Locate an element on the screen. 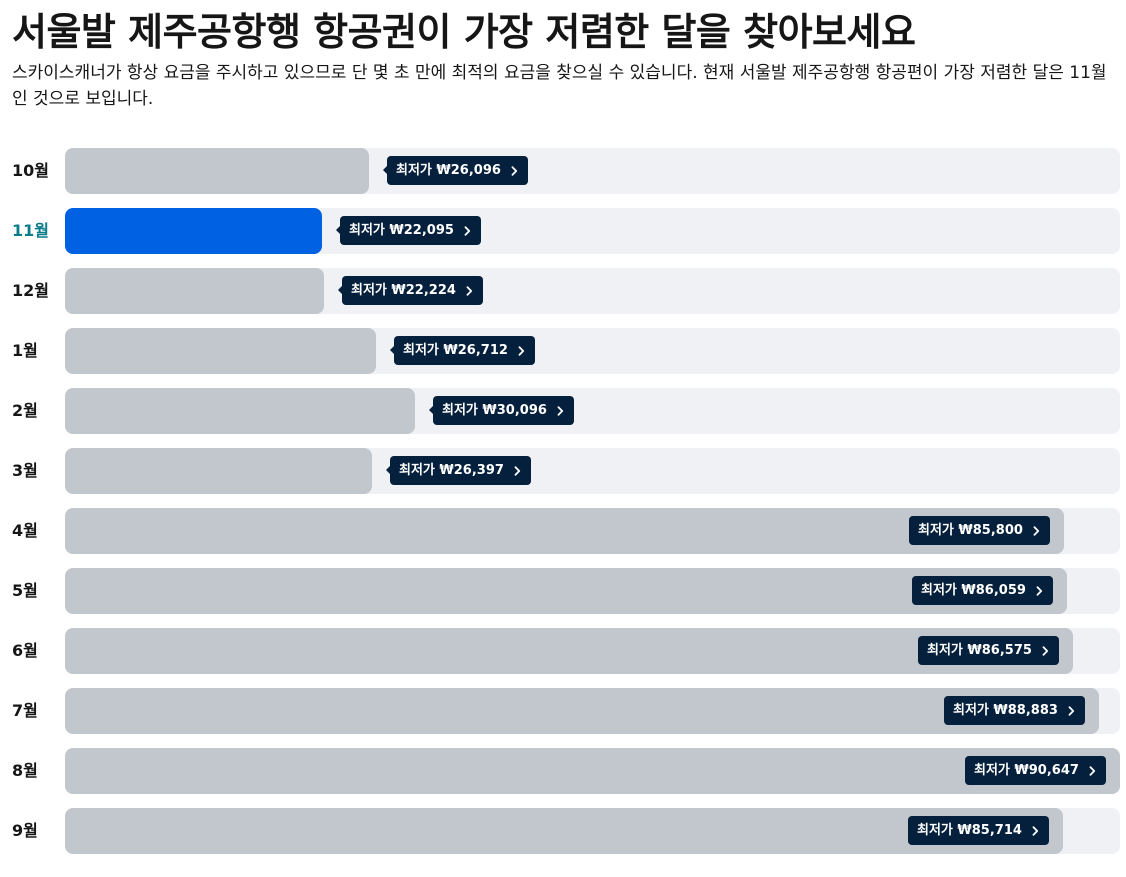 The width and height of the screenshot is (1126, 877). price-label: 최저가 ₩86,059 is located at coordinates (973, 590).